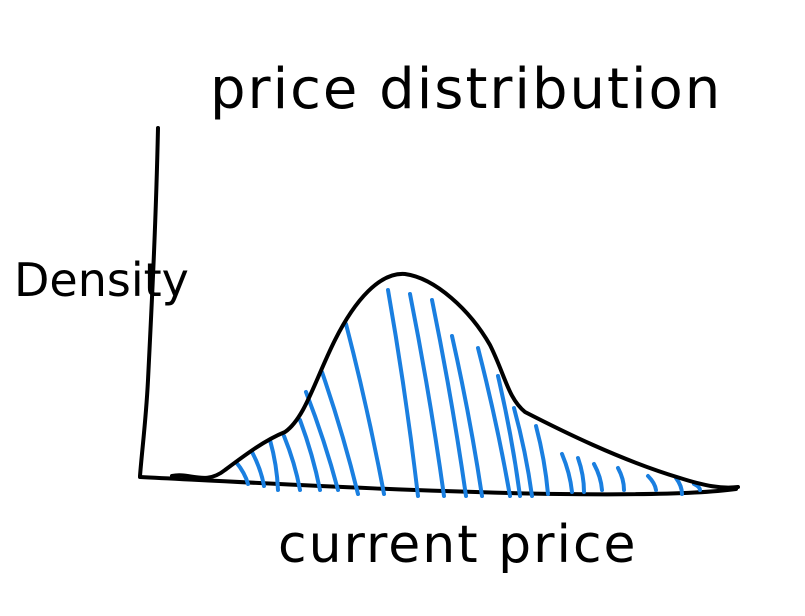  What do you see at coordinates (458, 545) in the screenshot?
I see `x-axis-label: current price` at bounding box center [458, 545].